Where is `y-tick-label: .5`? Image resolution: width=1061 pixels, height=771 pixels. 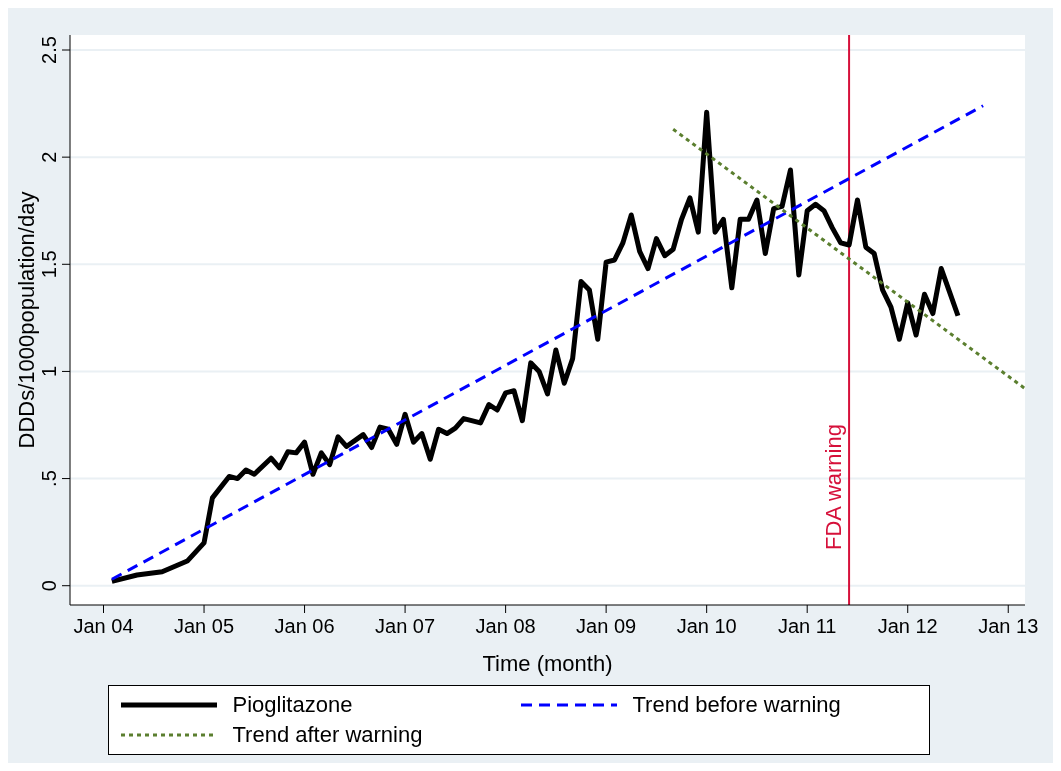
y-tick-label: .5 is located at coordinates (49, 478).